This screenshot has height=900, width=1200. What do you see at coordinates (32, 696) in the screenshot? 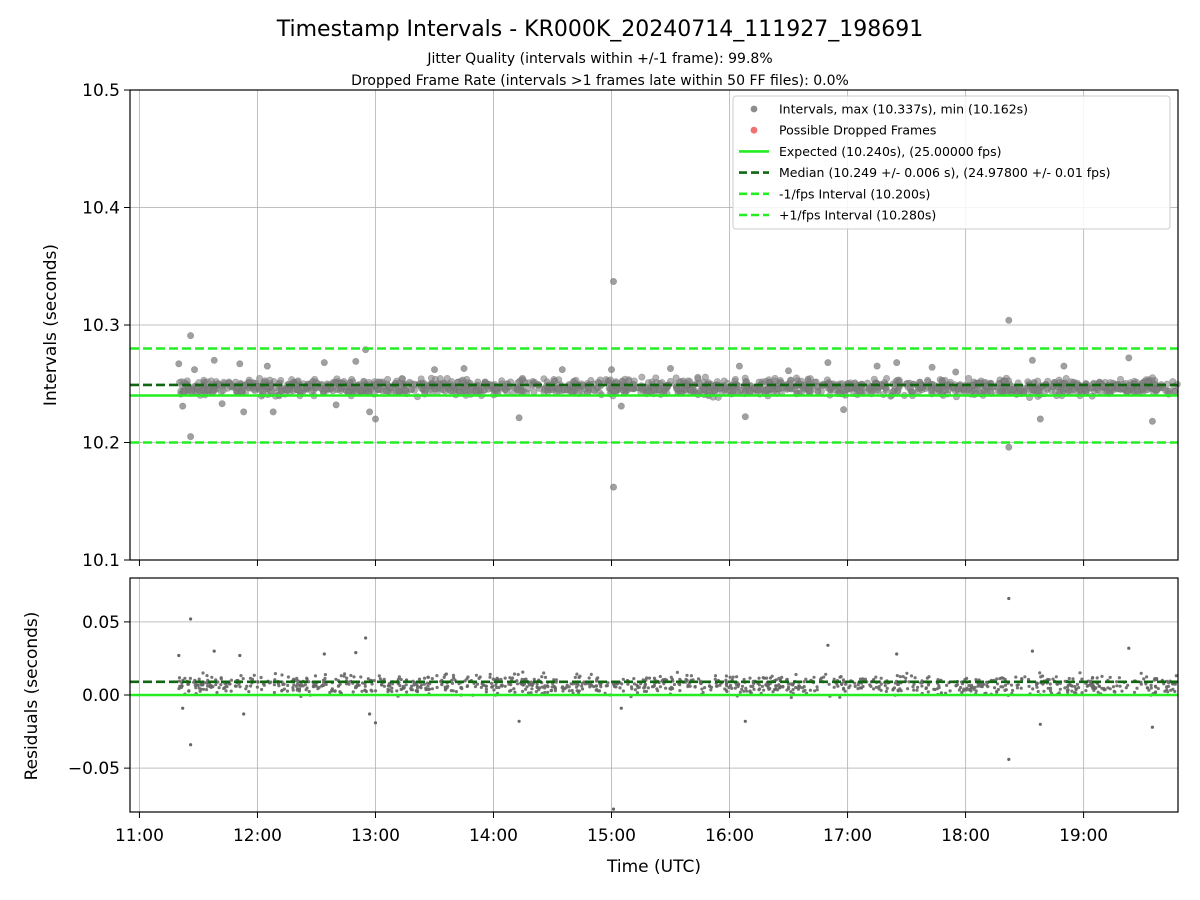
I see `y-axis-label-residuals: Residuals (seconds)` at bounding box center [32, 696].